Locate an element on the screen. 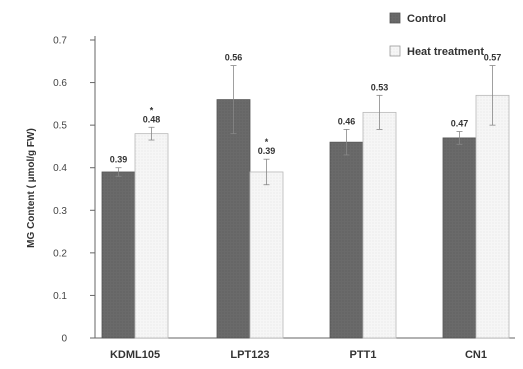 The width and height of the screenshot is (523, 369). data-label: 0.53 is located at coordinates (380, 87).